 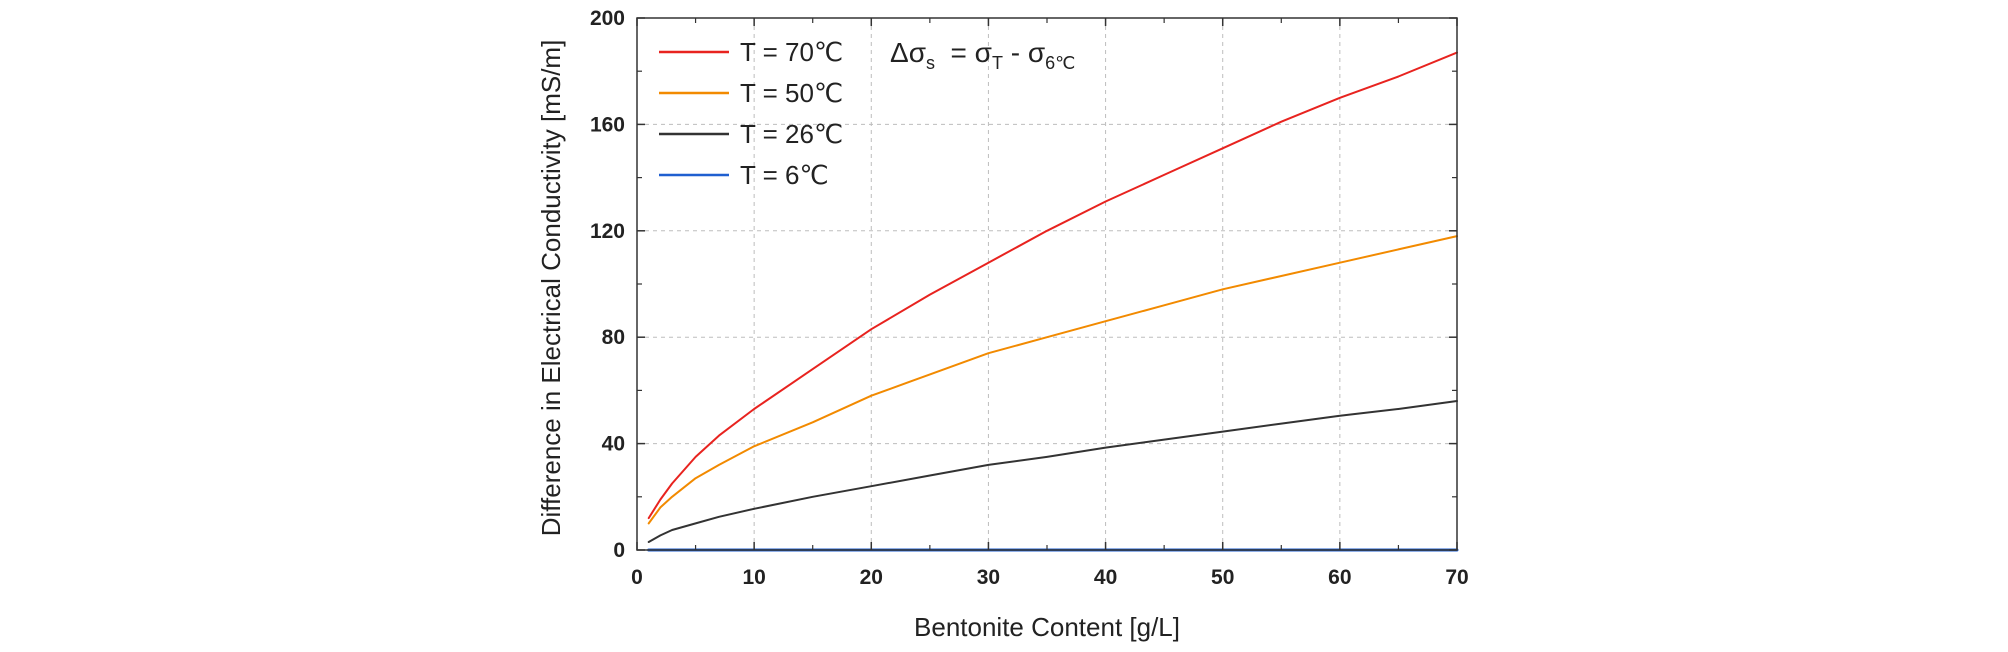 What do you see at coordinates (619, 550) in the screenshot?
I see `y-tick-label: 0` at bounding box center [619, 550].